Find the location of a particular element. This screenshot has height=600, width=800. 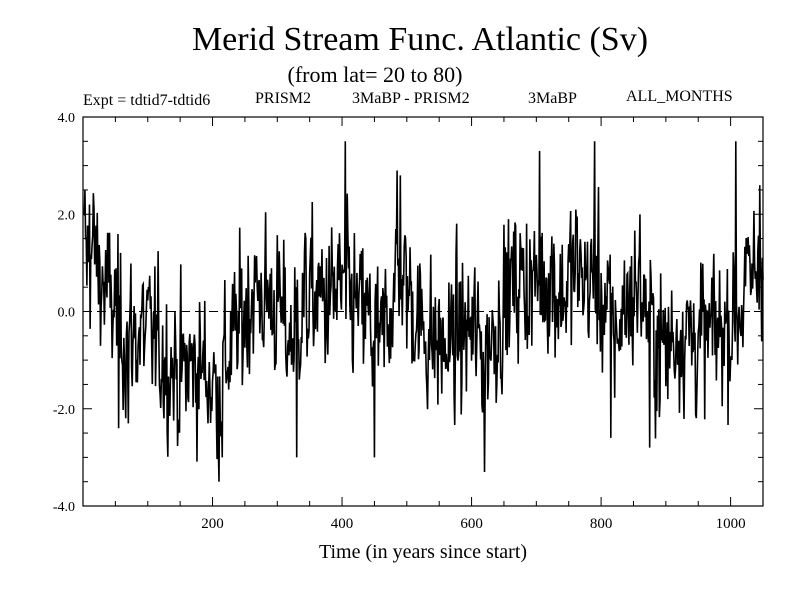

y-tick-label: 0.0 is located at coordinates (67, 313).